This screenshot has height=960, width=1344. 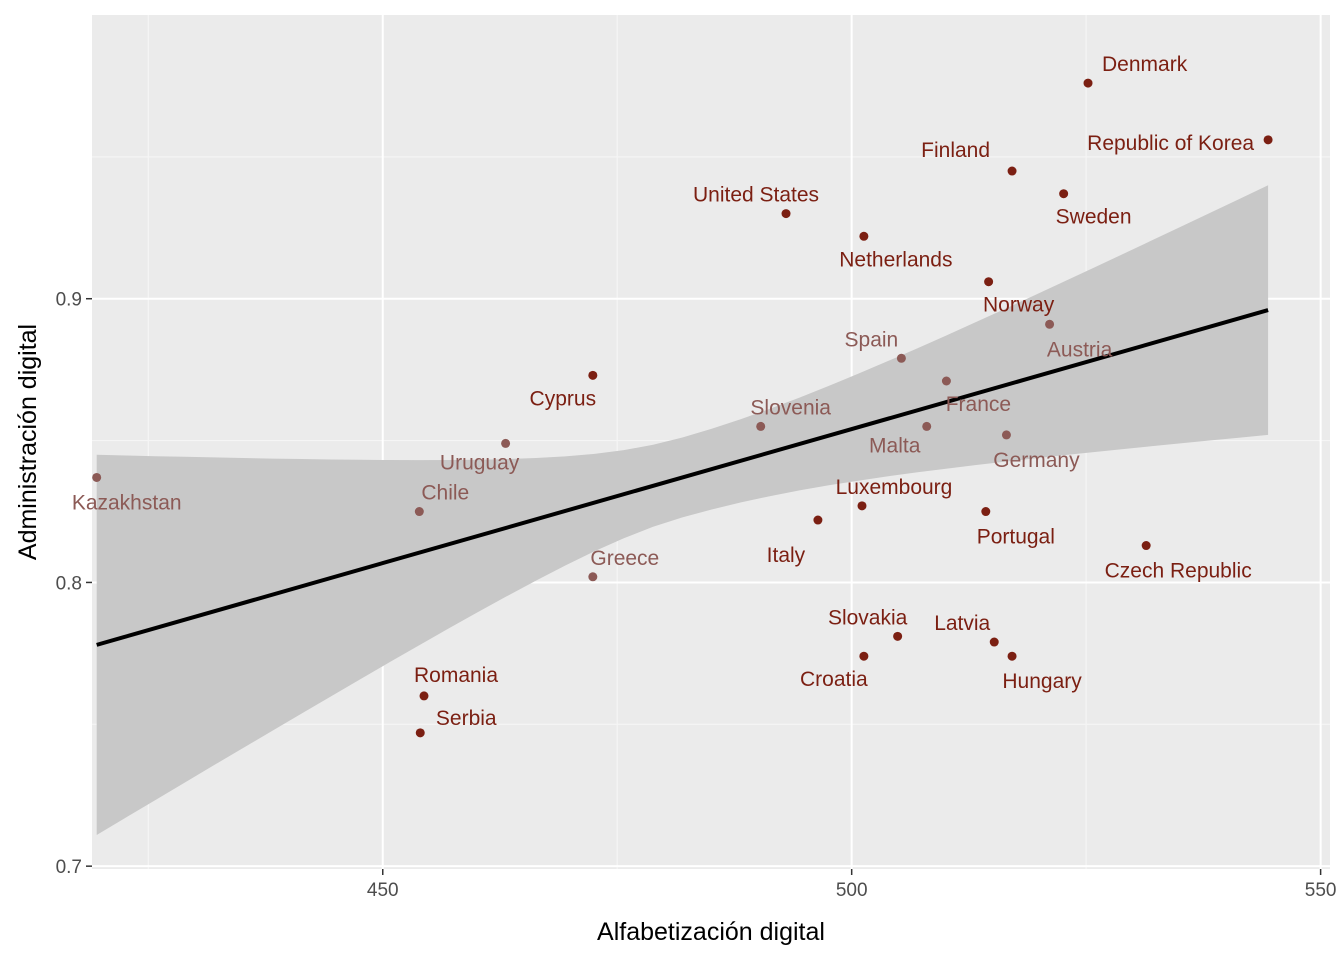 What do you see at coordinates (711, 932) in the screenshot?
I see `x-axis-title: Alfabetización digital` at bounding box center [711, 932].